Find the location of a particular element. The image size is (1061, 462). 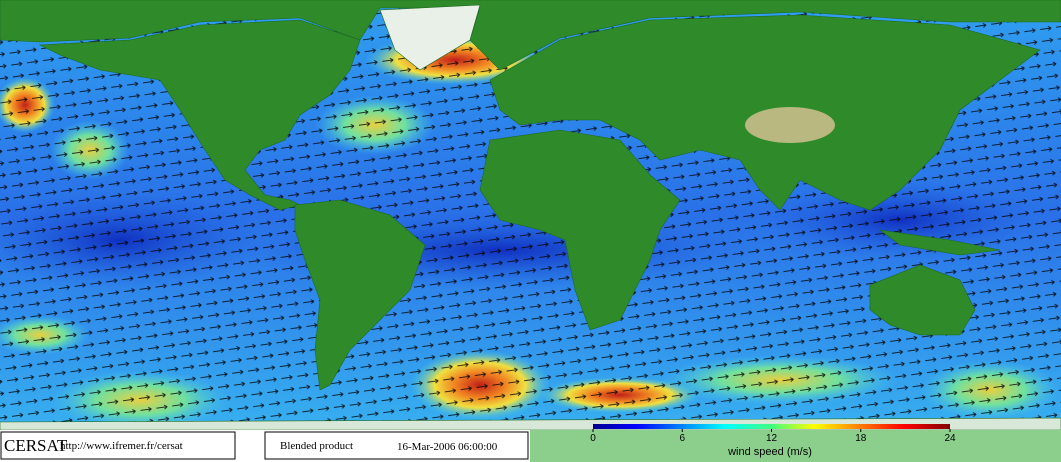

product: Blended product is located at coordinates (316, 446).